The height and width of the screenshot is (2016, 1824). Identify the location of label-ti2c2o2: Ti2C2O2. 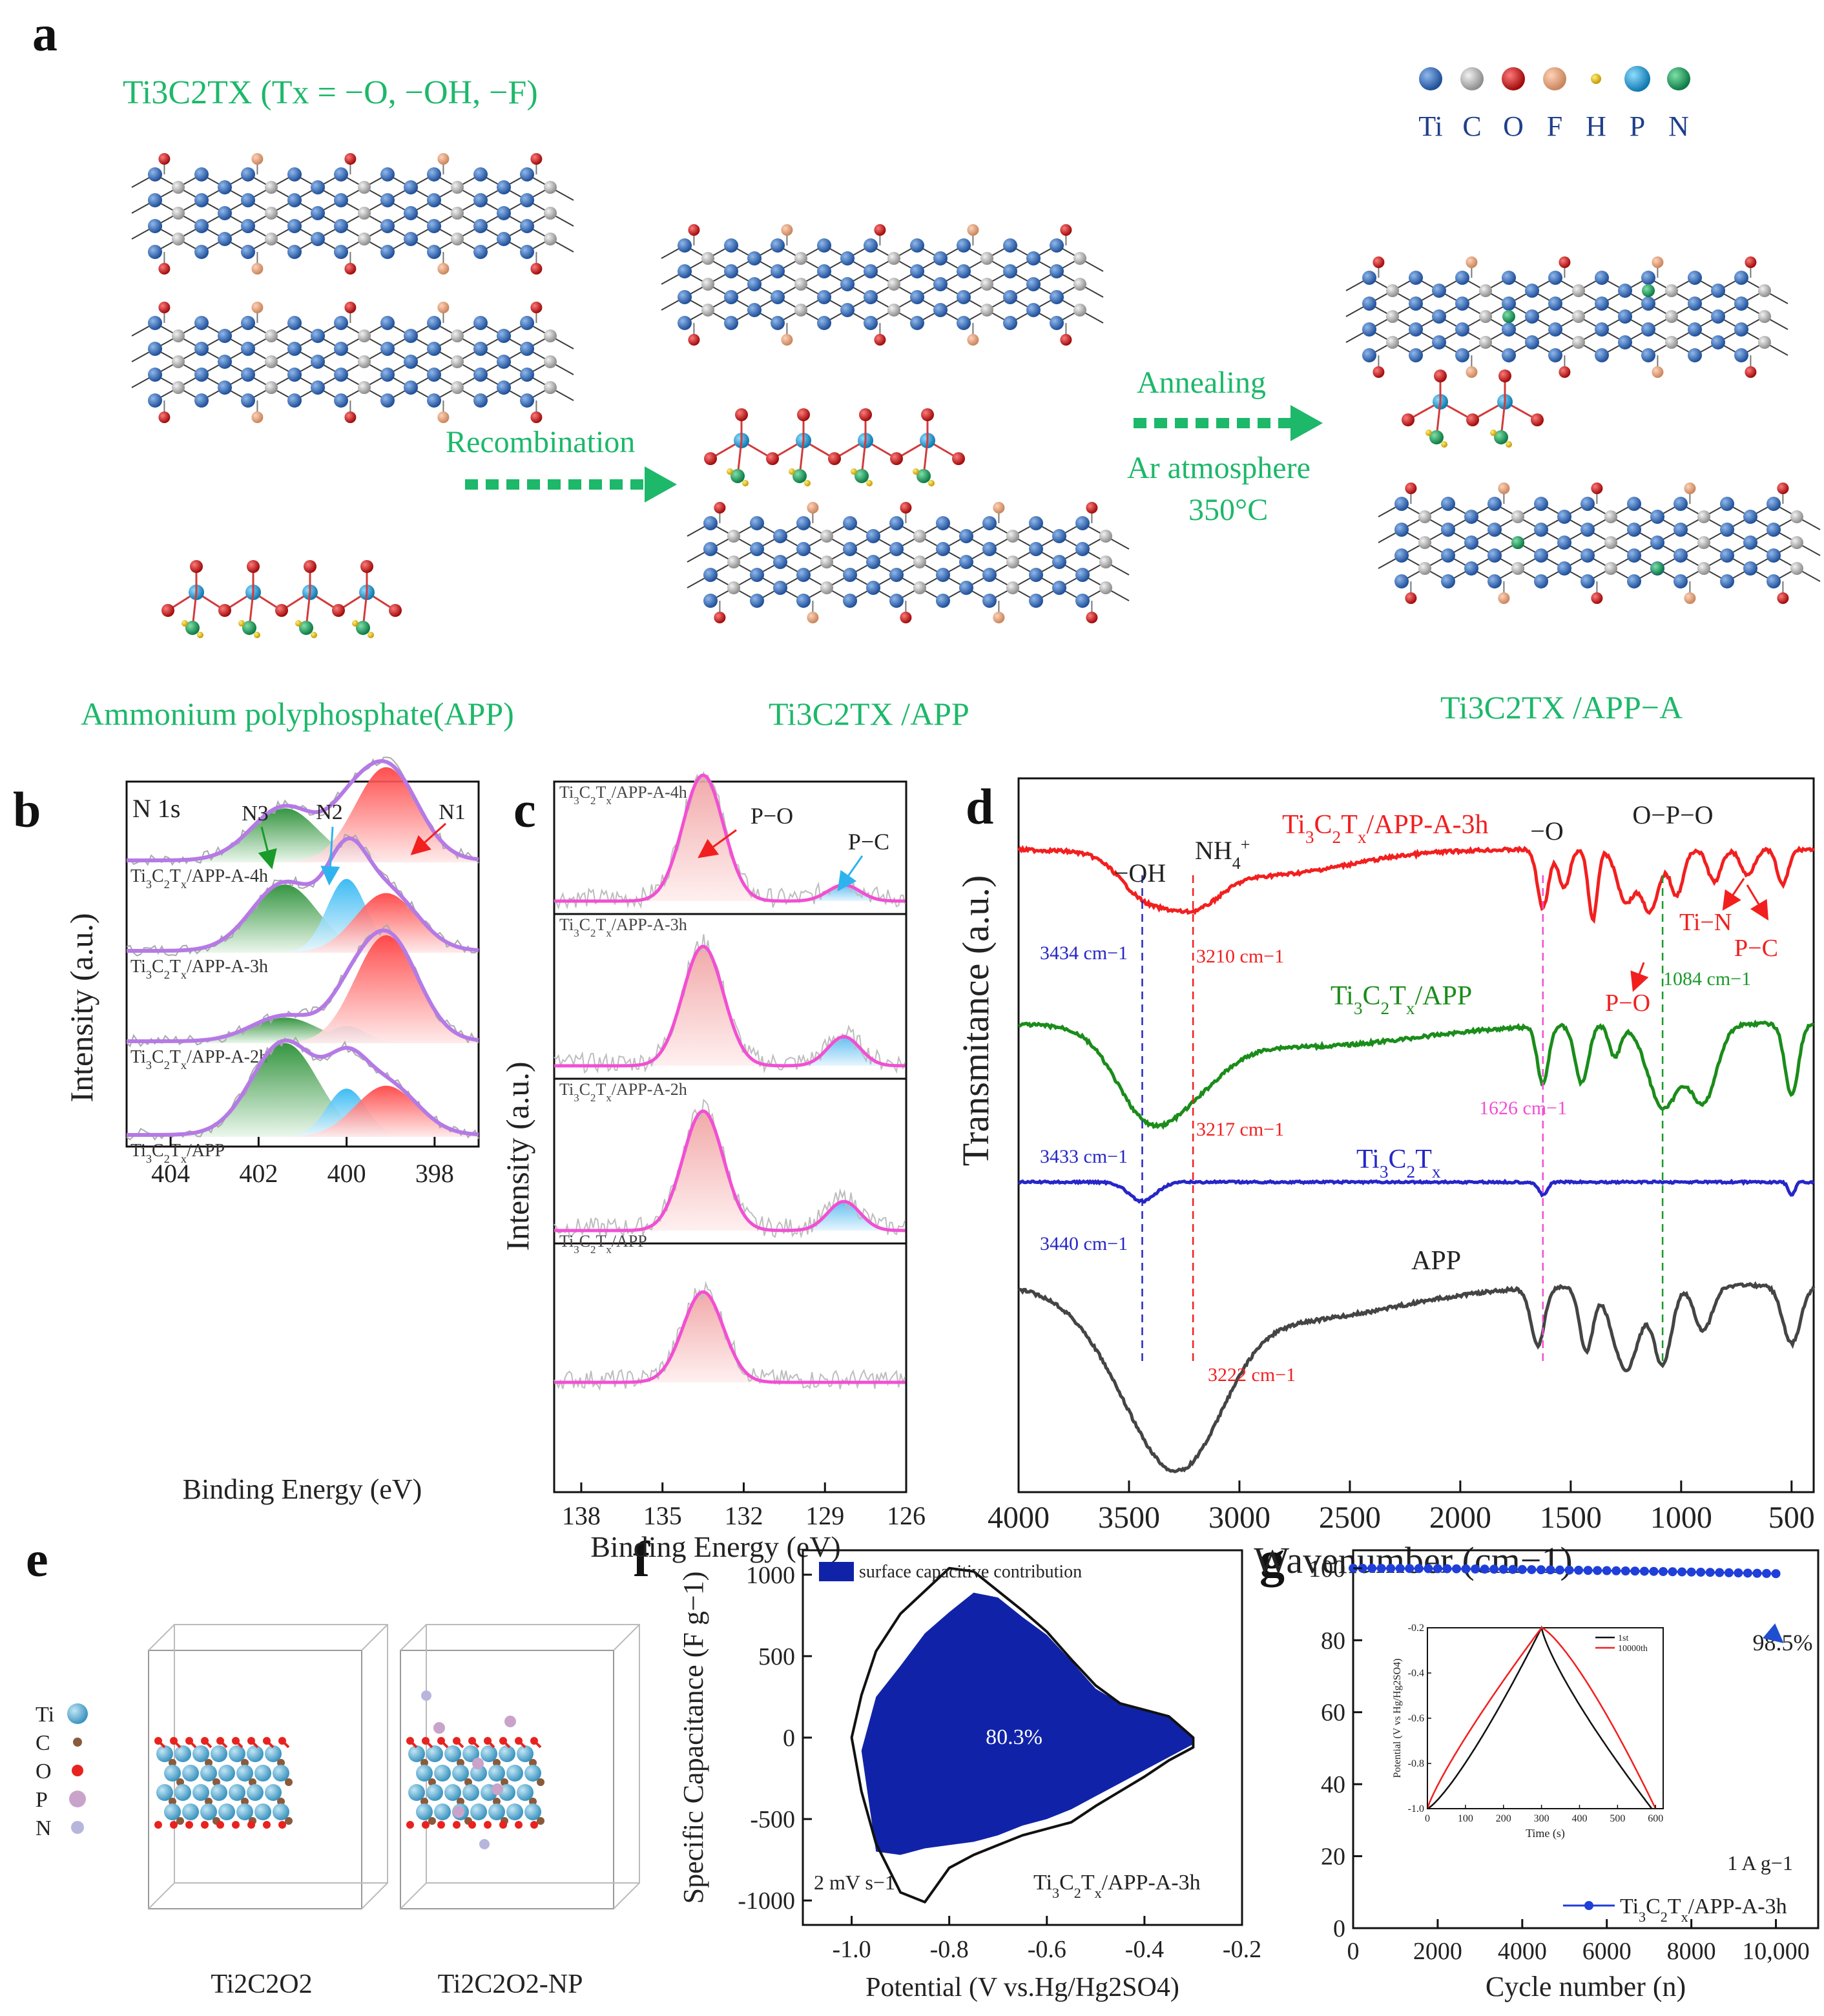
(261, 1984).